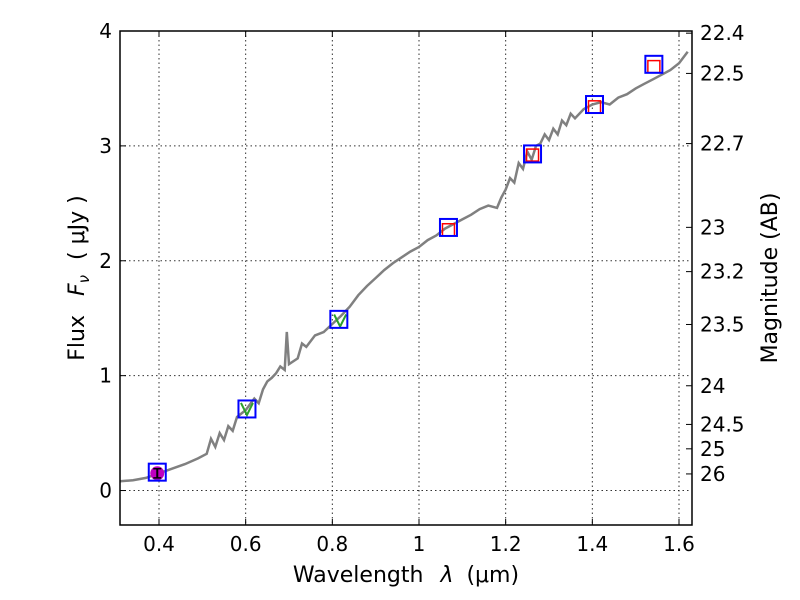 This screenshot has width=800, height=600. What do you see at coordinates (419, 544) in the screenshot?
I see `x-tick-label: 1` at bounding box center [419, 544].